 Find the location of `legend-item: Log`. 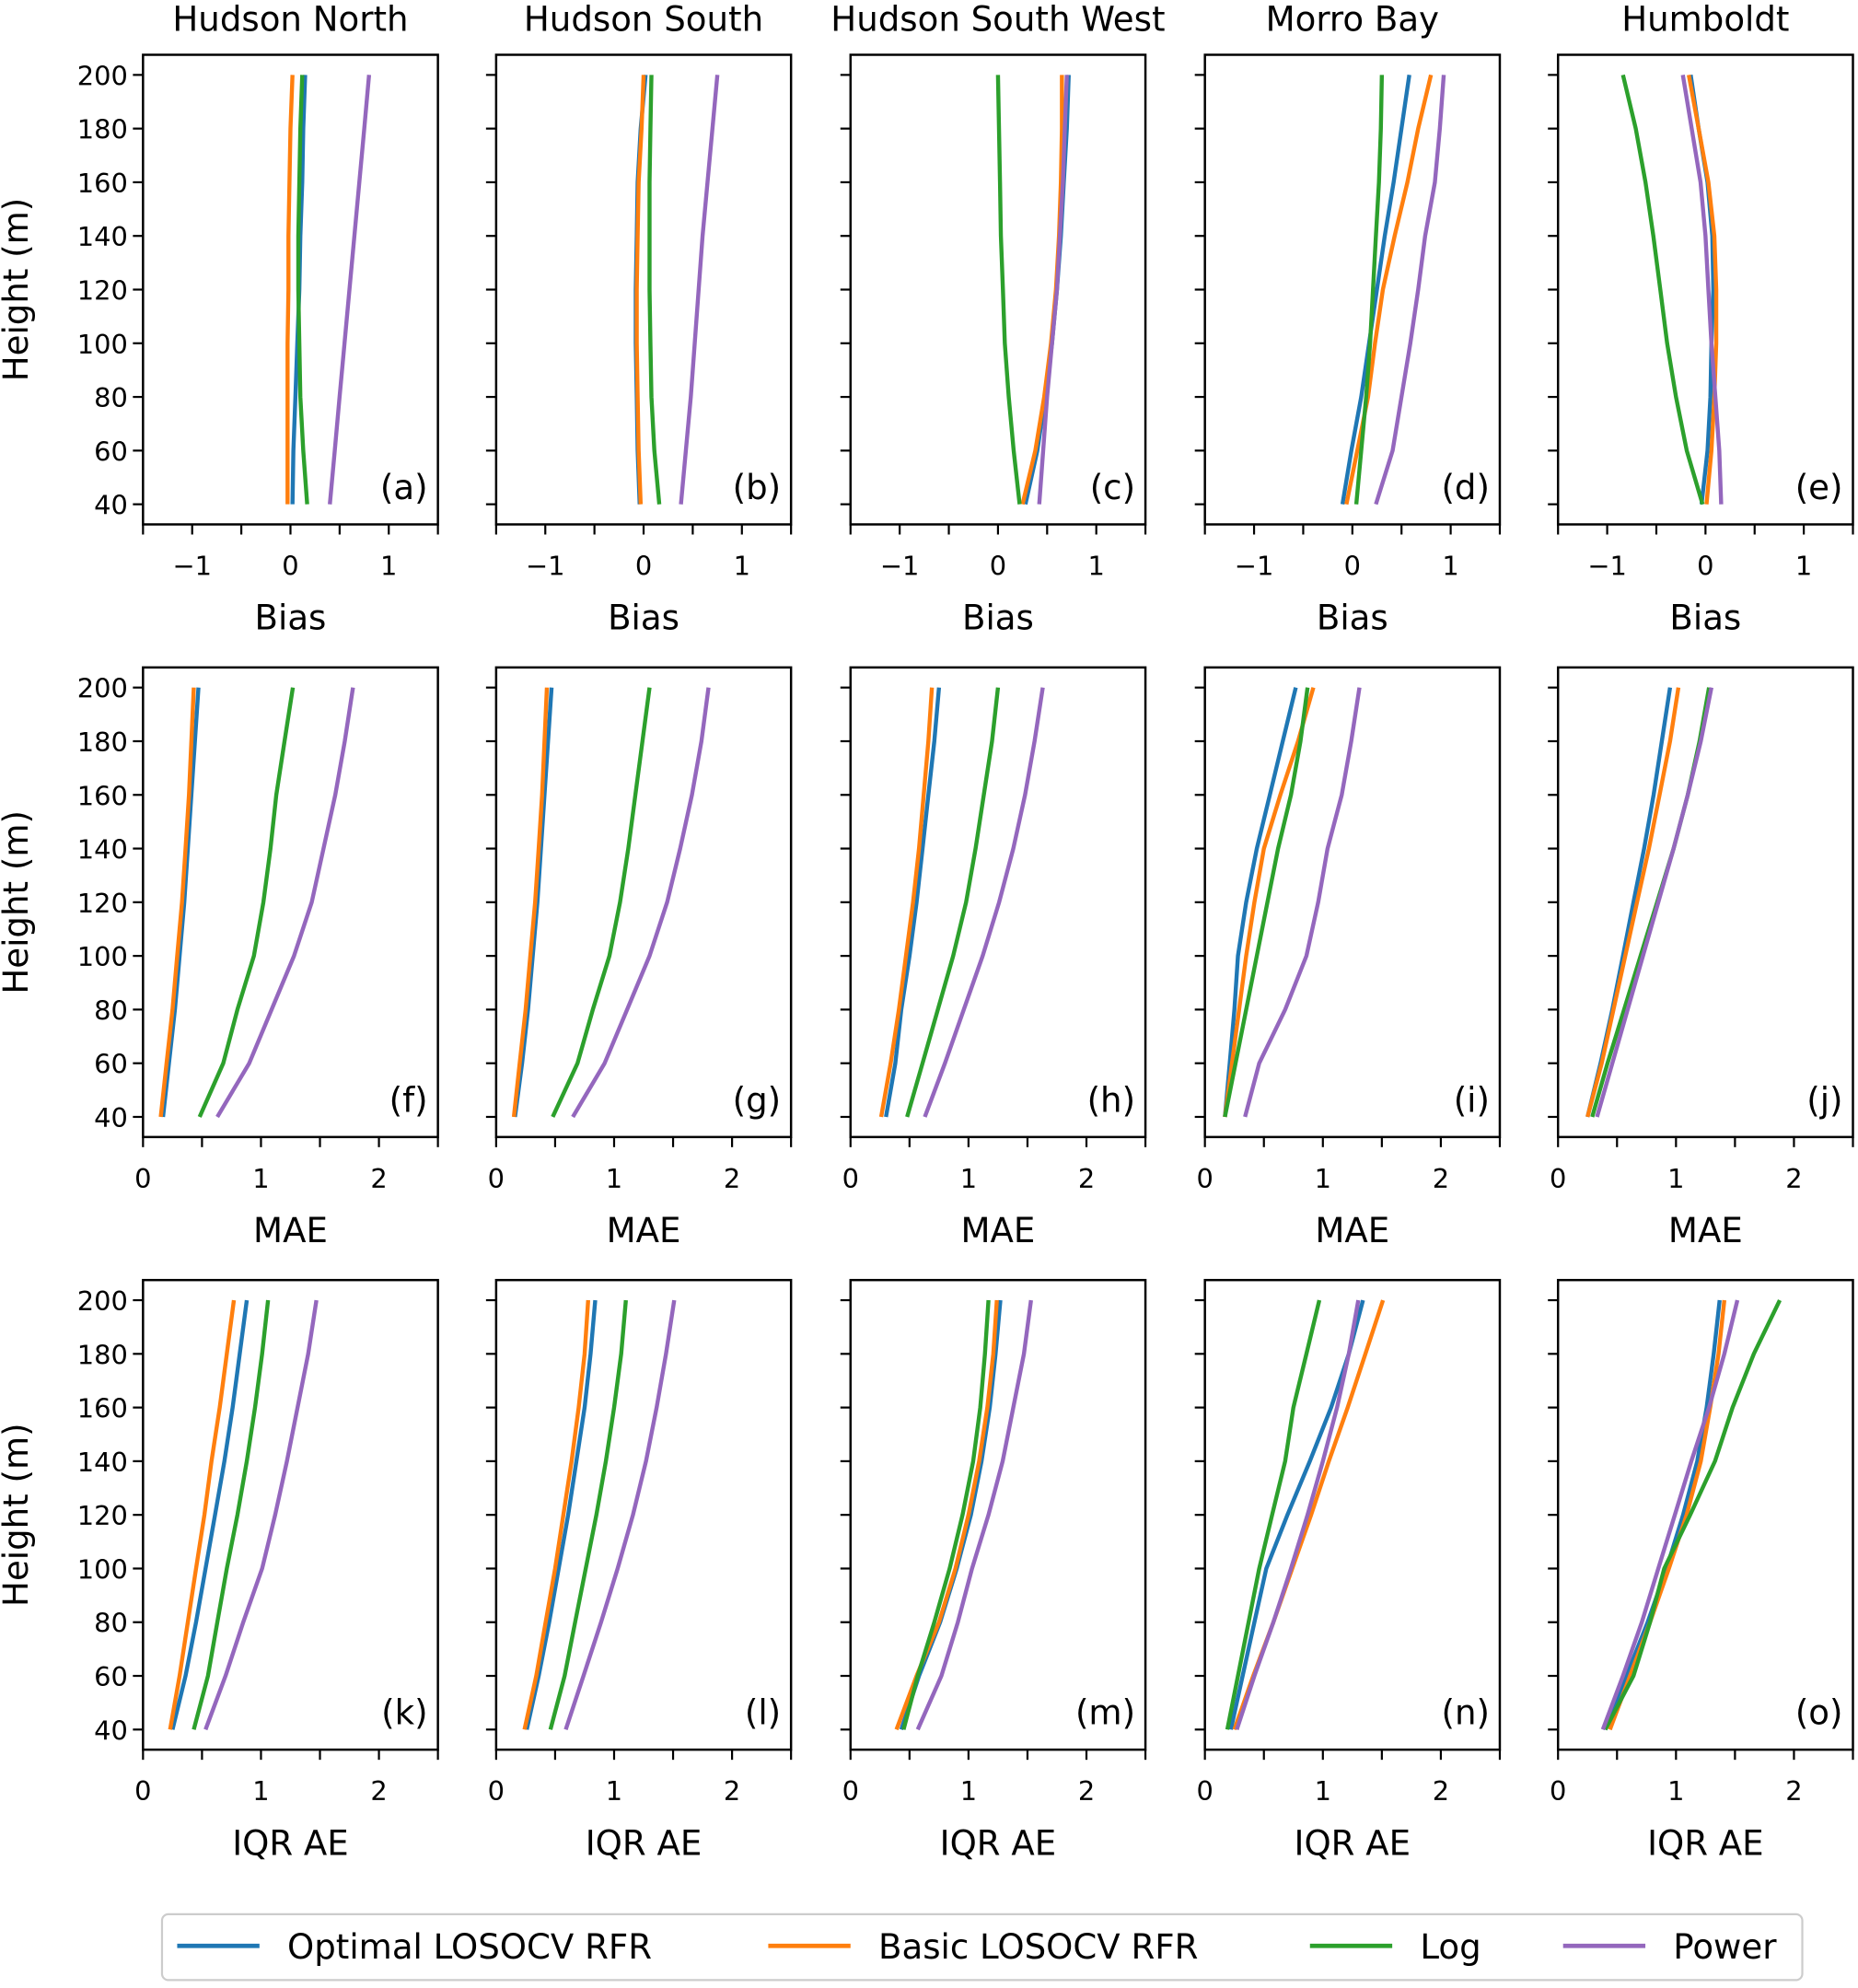

legend-item: Log is located at coordinates (1395, 1947).